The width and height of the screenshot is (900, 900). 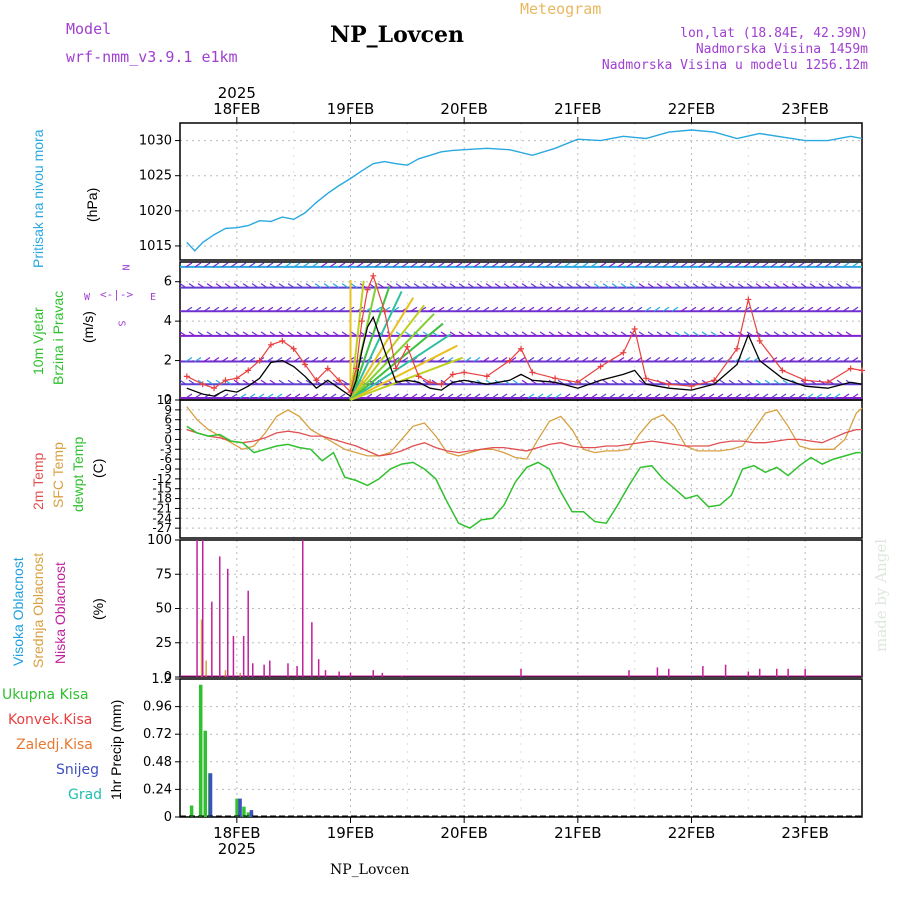 I want to click on bottom-day-label: 19FEB, so click(x=350, y=833).